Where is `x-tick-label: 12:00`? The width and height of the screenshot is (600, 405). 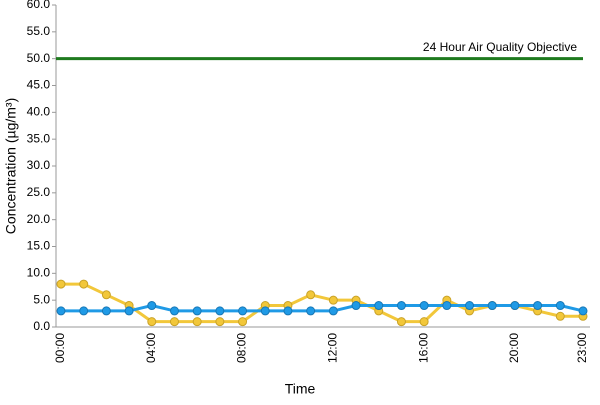 x-tick-label: 12:00 is located at coordinates (333, 348).